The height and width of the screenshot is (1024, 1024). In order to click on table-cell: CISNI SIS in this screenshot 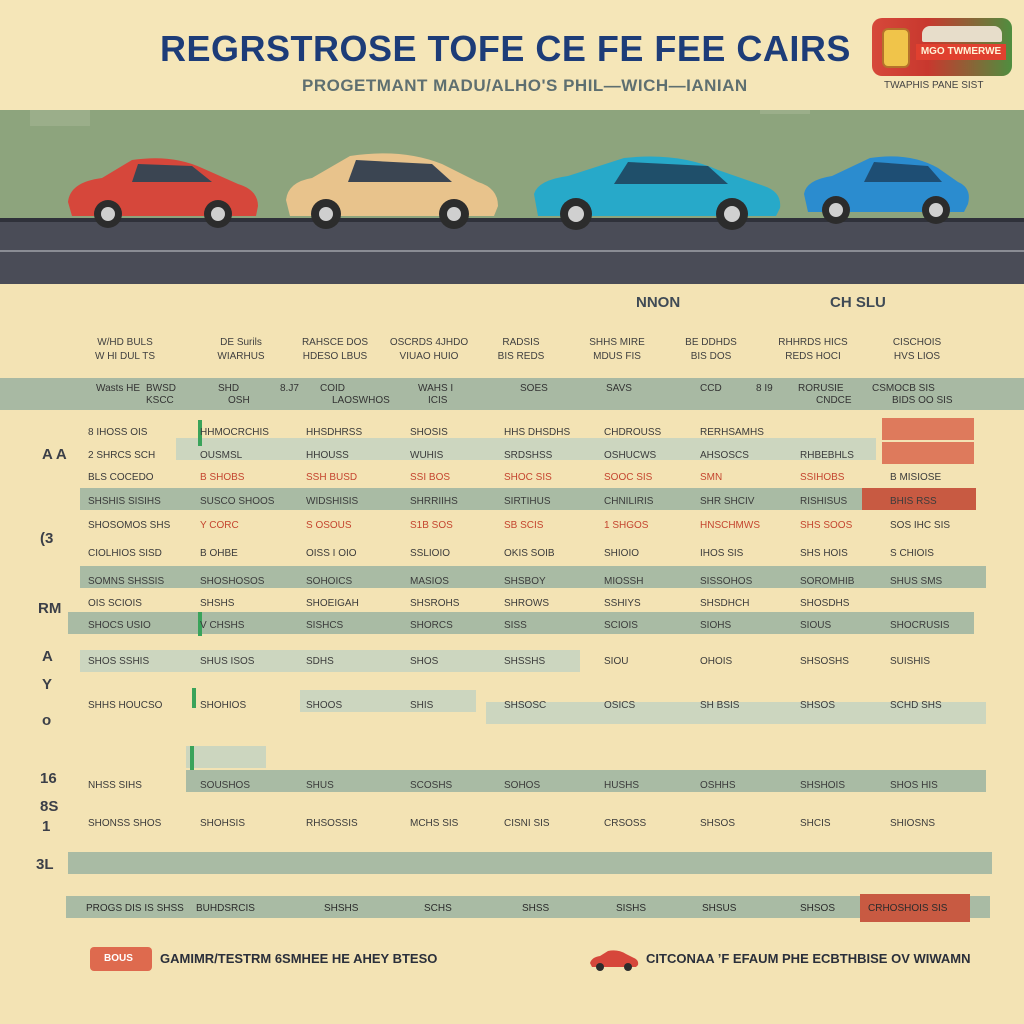, I will do `click(527, 823)`.